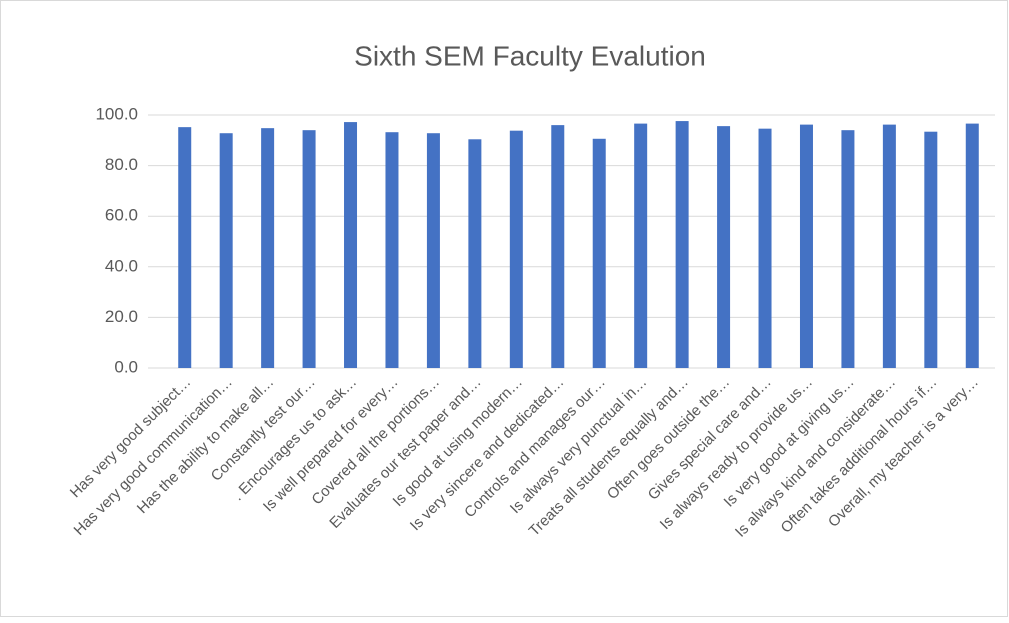  What do you see at coordinates (121, 164) in the screenshot?
I see `y-tick-label: 80.0` at bounding box center [121, 164].